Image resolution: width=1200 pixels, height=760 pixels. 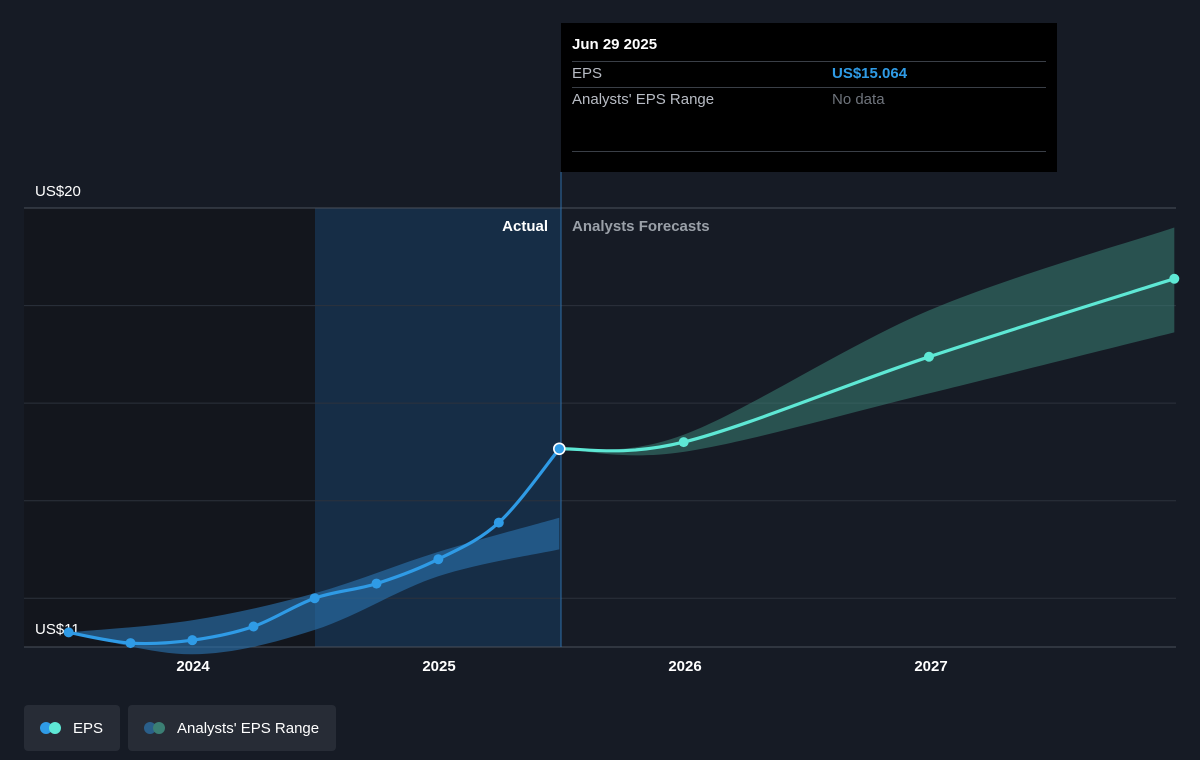 What do you see at coordinates (866, 365) in the screenshot?
I see `forecast-eps-line` at bounding box center [866, 365].